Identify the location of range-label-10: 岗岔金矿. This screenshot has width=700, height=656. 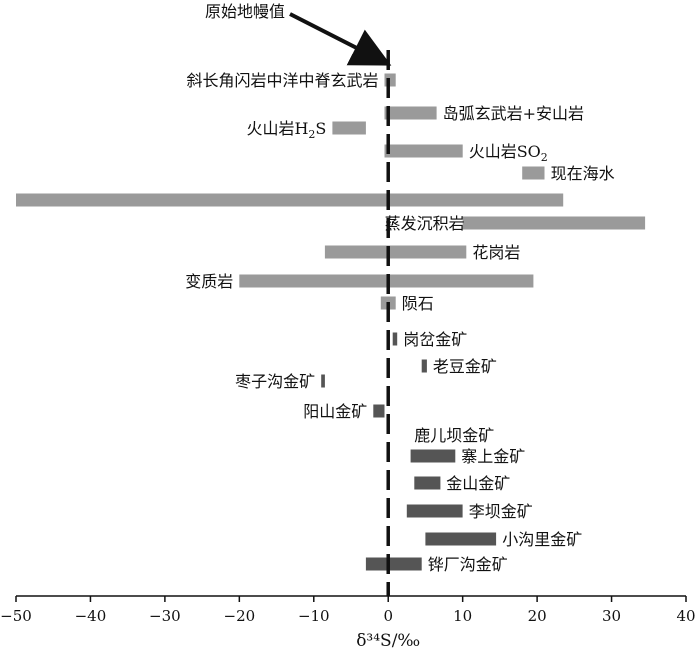
(435, 339).